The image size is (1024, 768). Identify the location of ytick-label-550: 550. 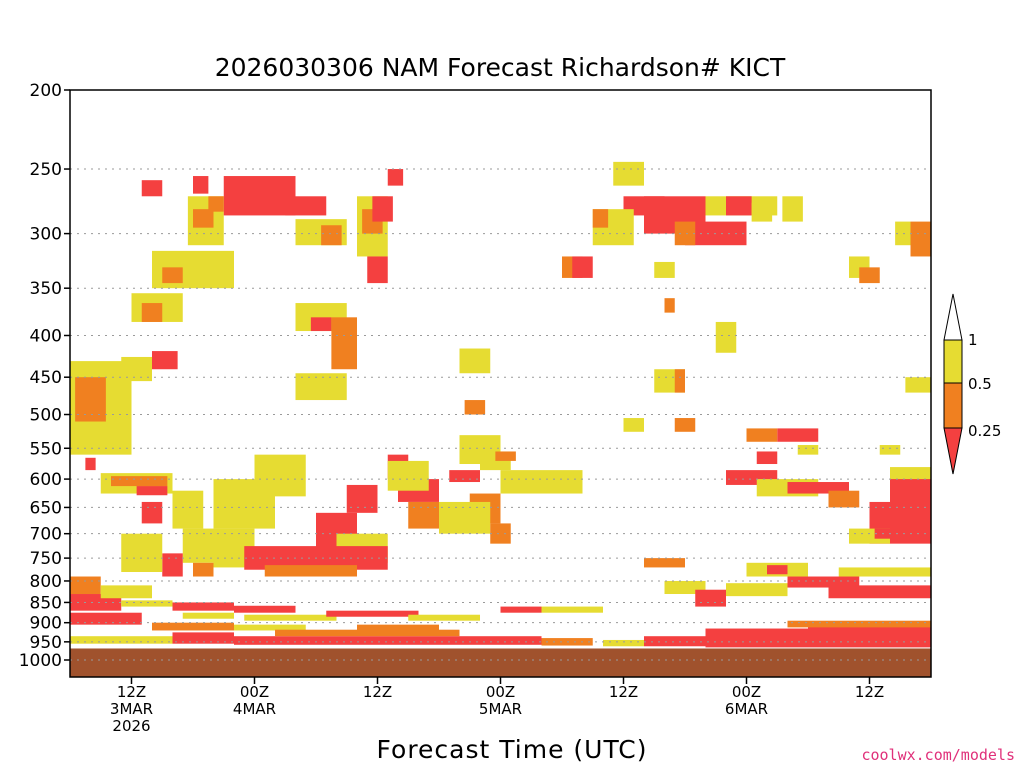
(46, 449).